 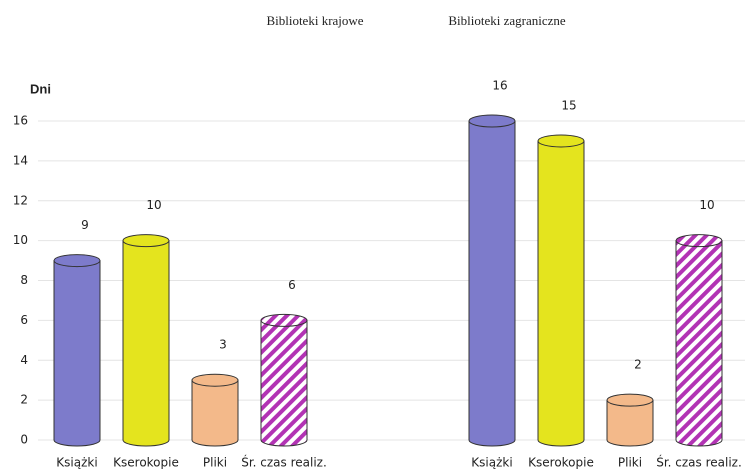 What do you see at coordinates (24, 360) in the screenshot?
I see `y-tick-label: 4` at bounding box center [24, 360].